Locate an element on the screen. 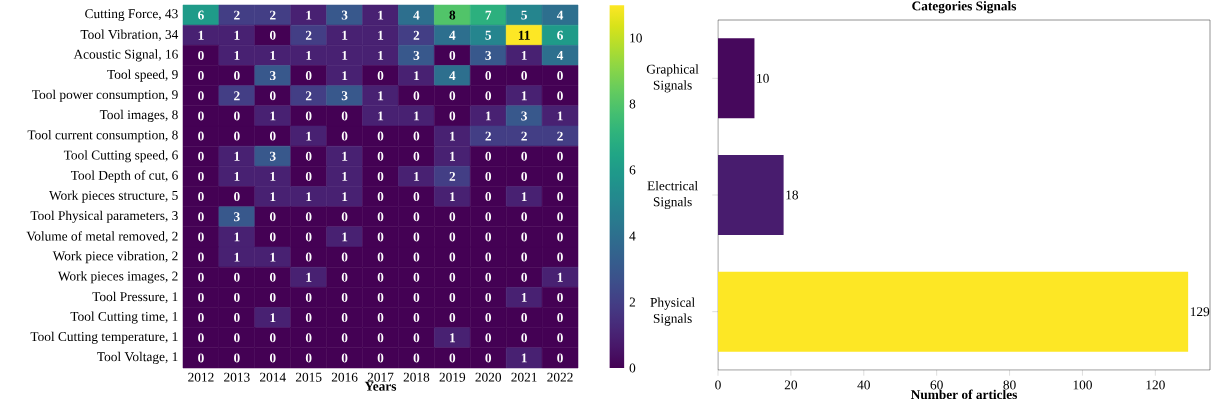 The width and height of the screenshot is (1211, 408). x-tick-label: 80 is located at coordinates (1009, 385).